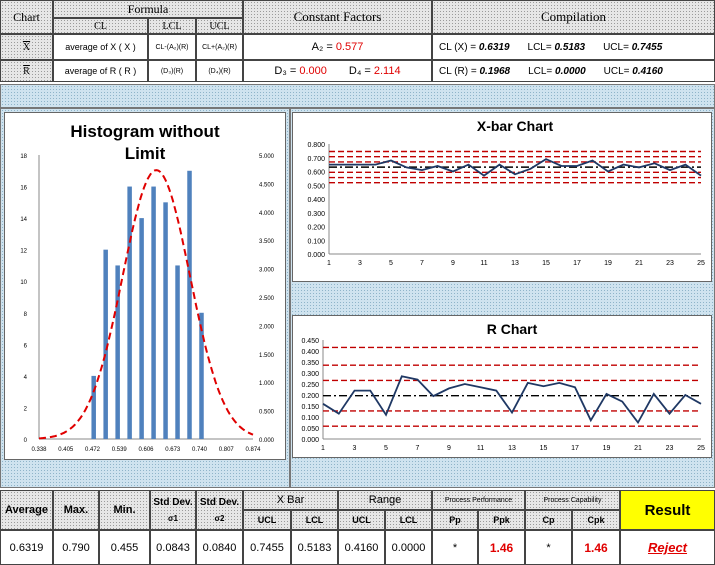  What do you see at coordinates (66, 450) in the screenshot?
I see `hist-x-tick-label: 0.405` at bounding box center [66, 450].